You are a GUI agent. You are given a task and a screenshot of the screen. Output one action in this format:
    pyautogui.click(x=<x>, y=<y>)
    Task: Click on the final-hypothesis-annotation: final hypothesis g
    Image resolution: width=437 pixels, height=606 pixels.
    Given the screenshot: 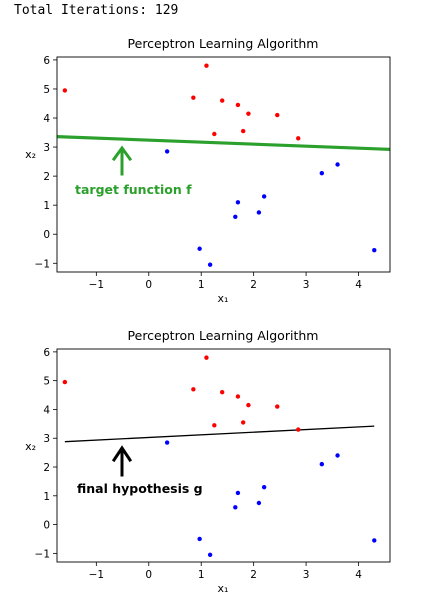 What is the action you would take?
    pyautogui.click(x=140, y=488)
    